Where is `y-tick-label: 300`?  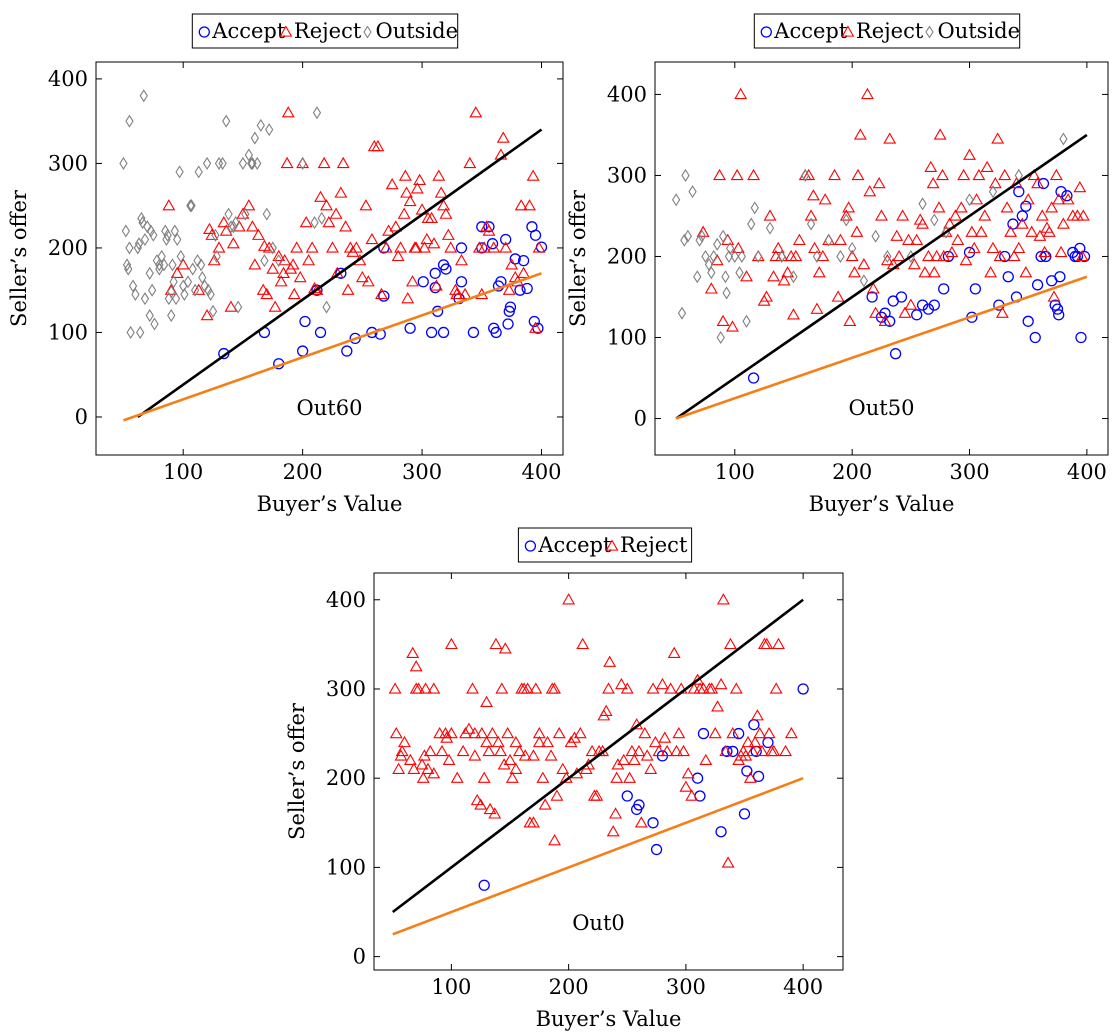 y-tick-label: 300 is located at coordinates (346, 689).